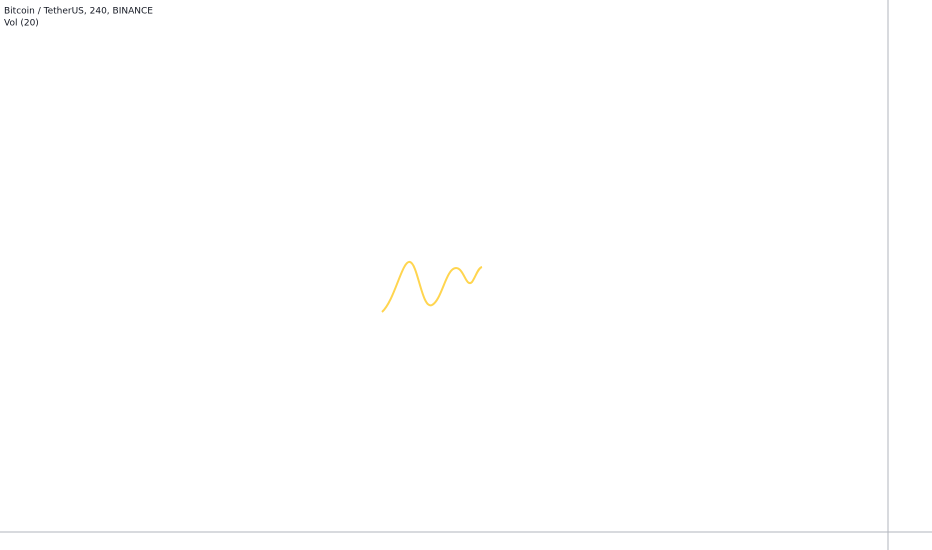 The height and width of the screenshot is (550, 932). I want to click on chart-title: Bitcoin / TetherUS, 240, BINANCE, so click(78, 12).